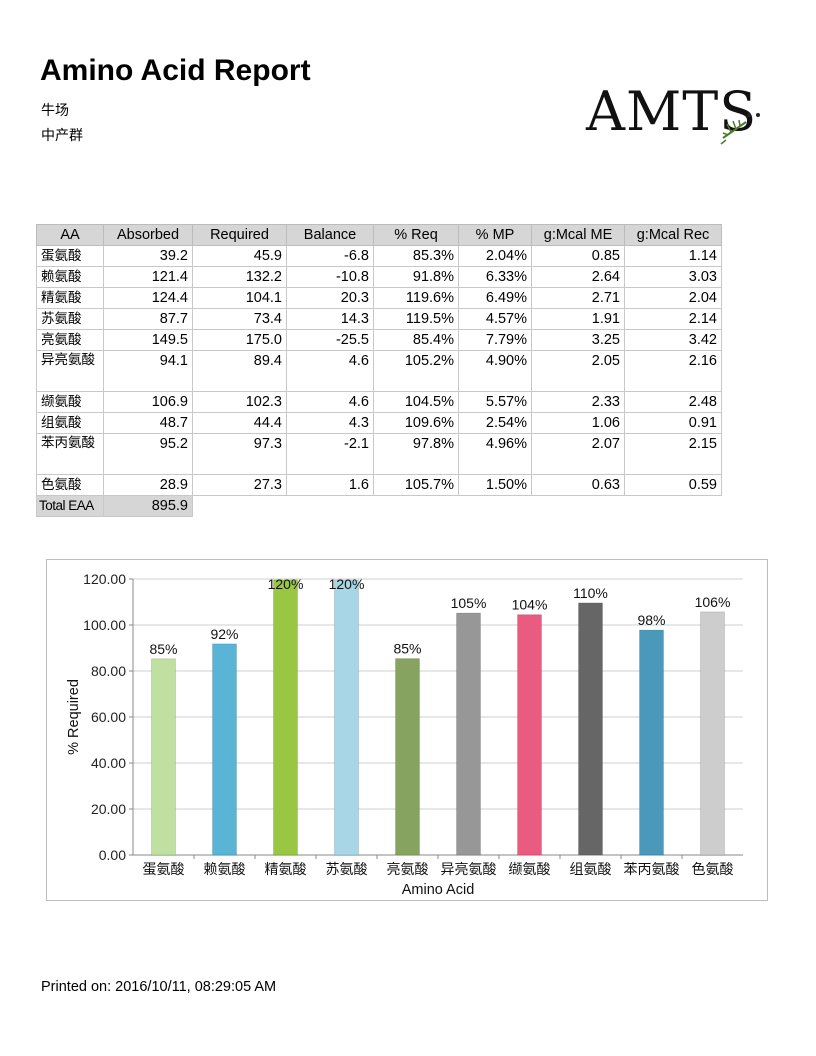  What do you see at coordinates (530, 605) in the screenshot?
I see `bar-data-label: 104%` at bounding box center [530, 605].